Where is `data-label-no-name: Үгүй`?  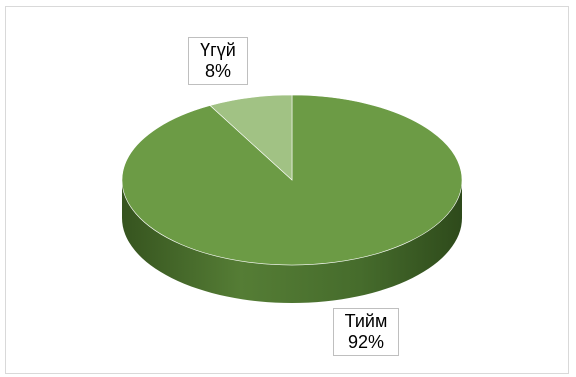
data-label-no-name: Үгүй is located at coordinates (218, 50).